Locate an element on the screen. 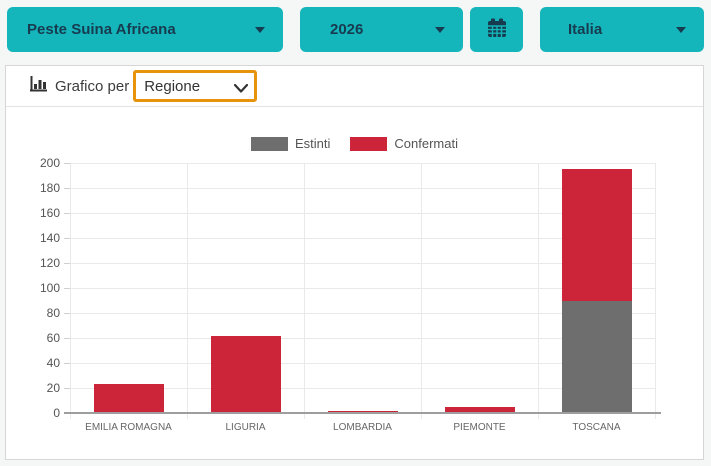 The height and width of the screenshot is (466, 711). y-axis-tick-label: 40 is located at coordinates (53, 363).